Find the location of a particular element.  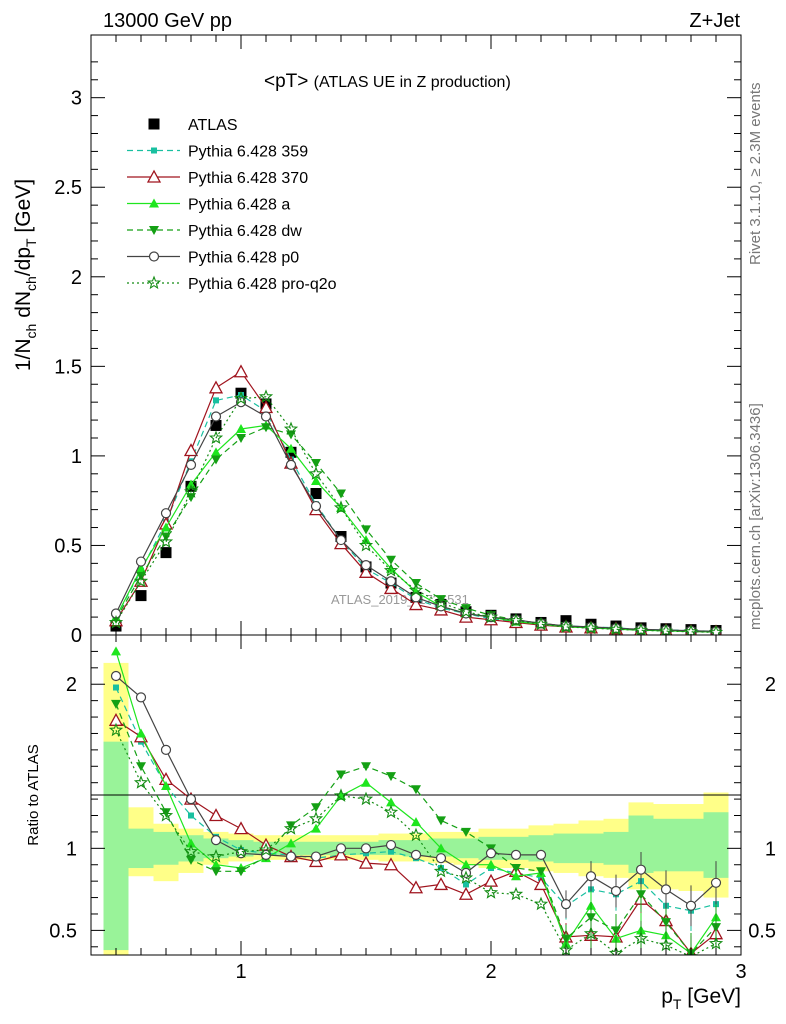

plot-title: <pT> (ATLAS UE in Z production) is located at coordinates (387, 81).